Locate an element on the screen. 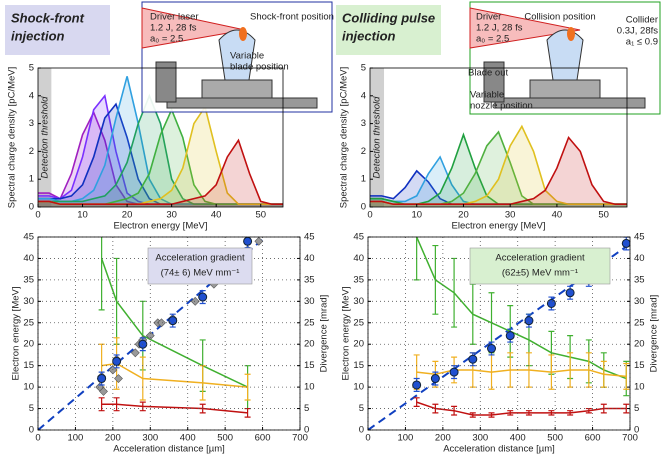  y-tick-label: 1 is located at coordinates (31, 179).